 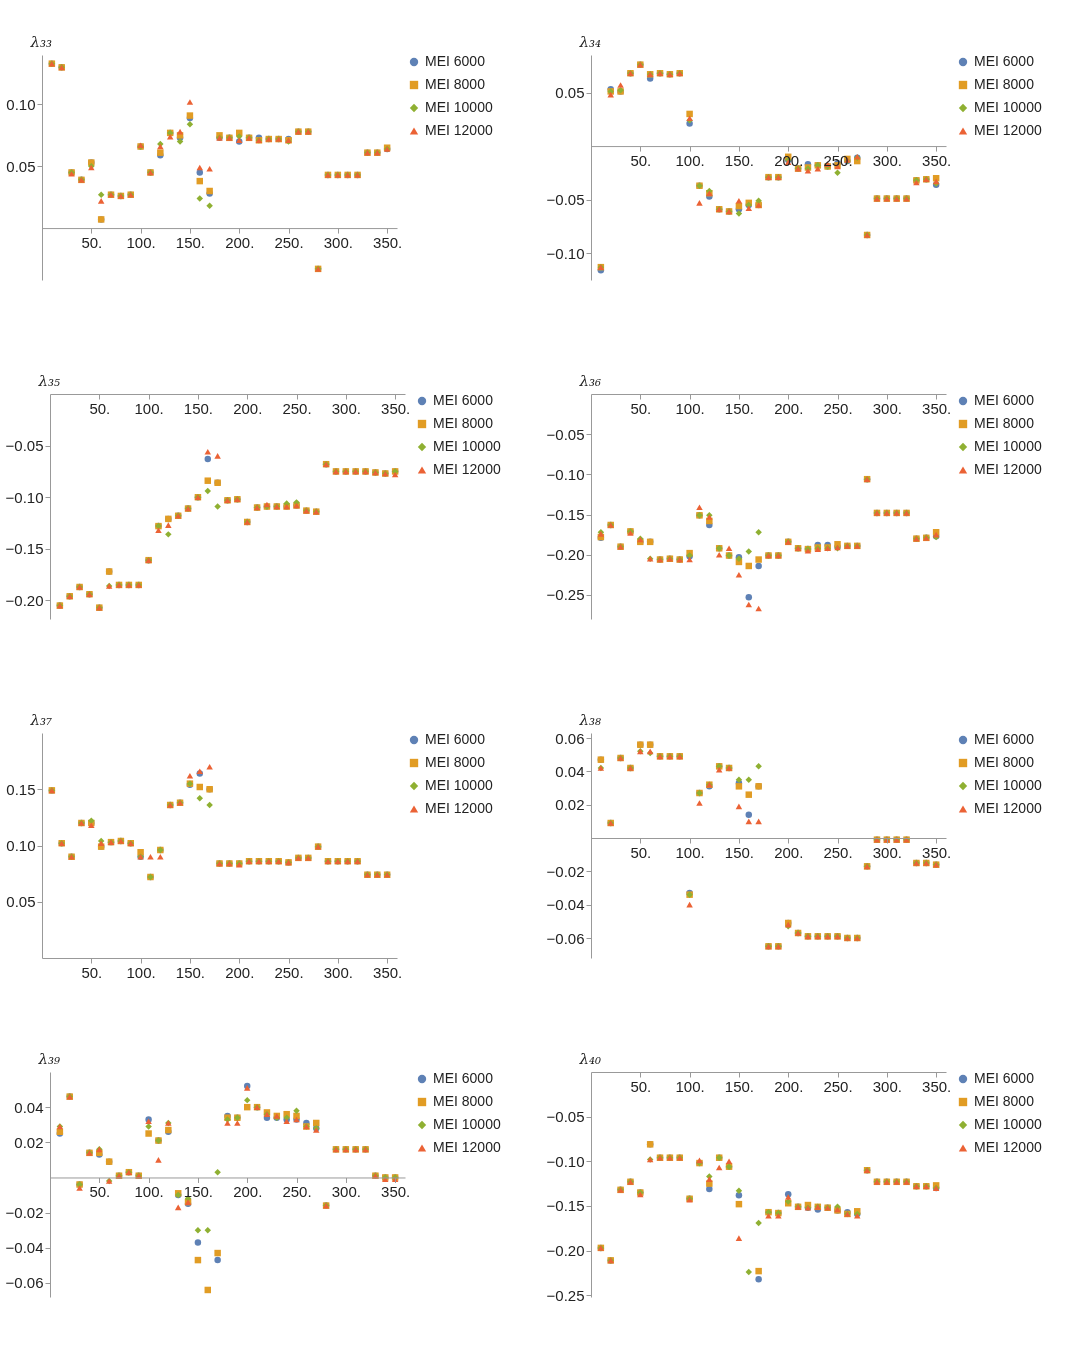 I want to click on y-axis-title: λ₃₄, so click(x=590, y=41).